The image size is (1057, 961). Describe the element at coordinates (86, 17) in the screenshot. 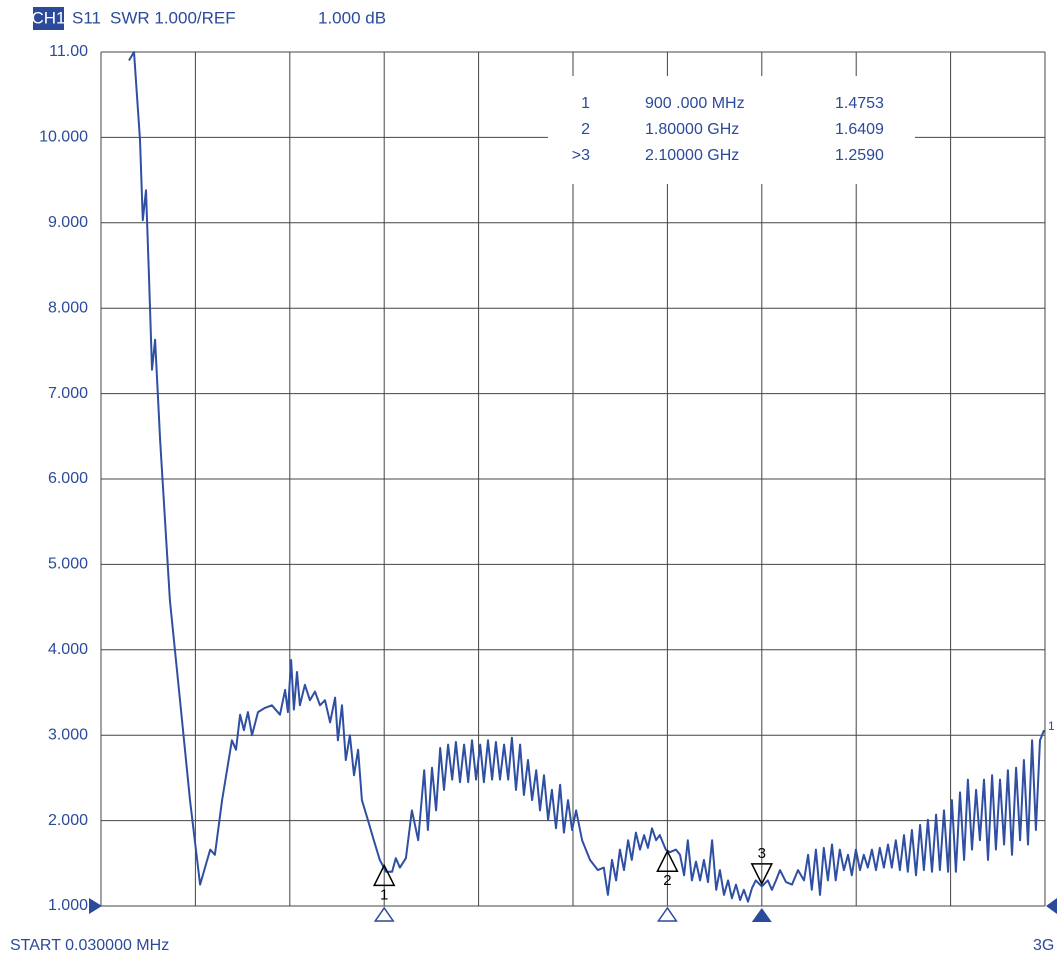

I see `parameter: S11` at that location.